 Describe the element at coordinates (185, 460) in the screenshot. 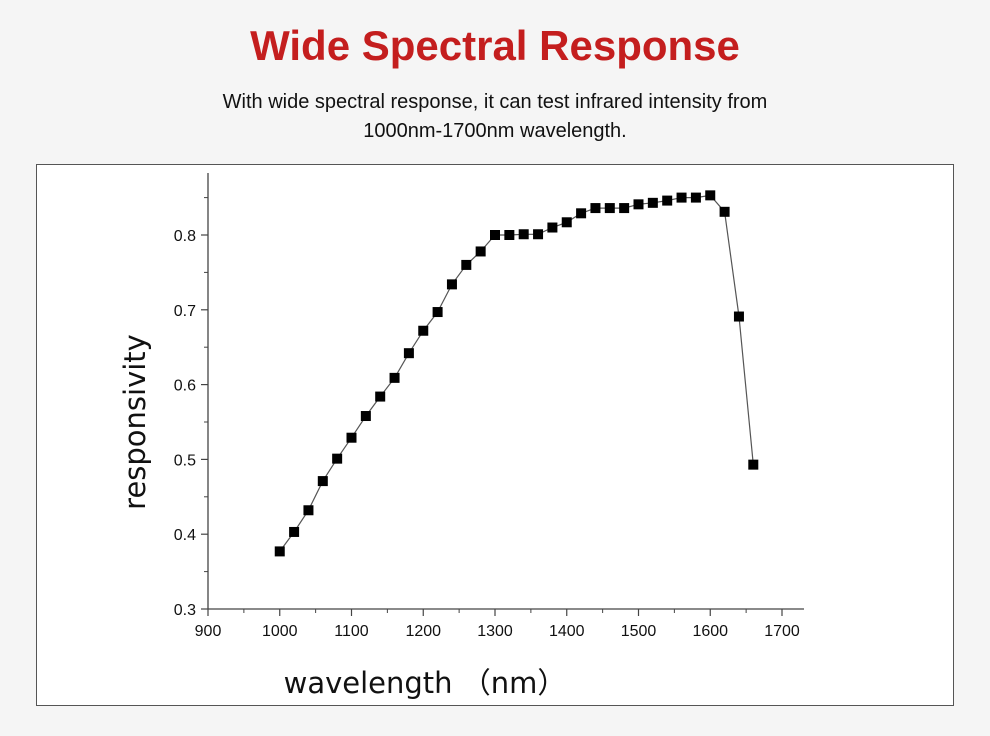

I see `y-tick-label: 0.5` at that location.